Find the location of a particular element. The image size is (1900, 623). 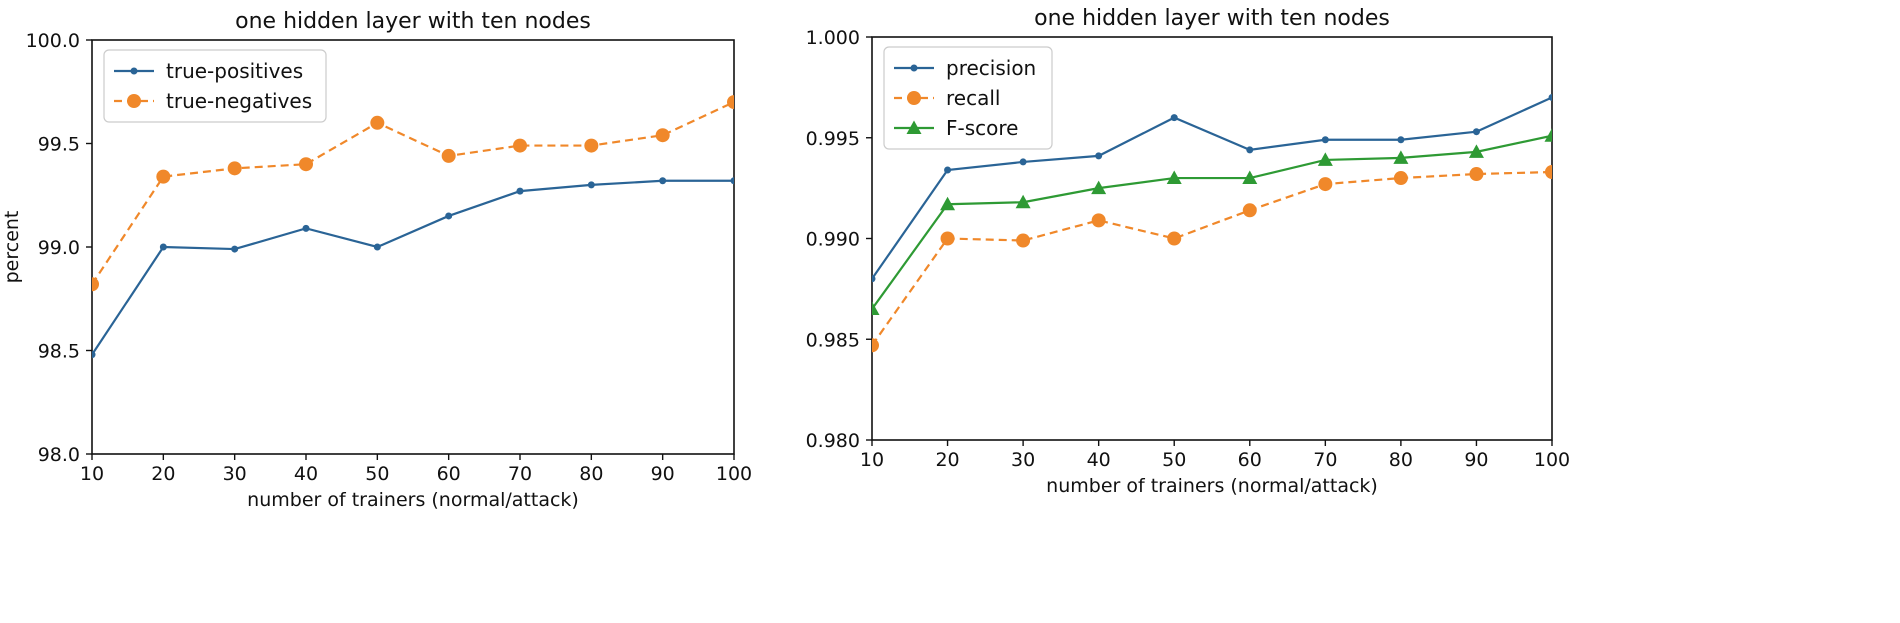

series-line-precision is located at coordinates (1212, 188).